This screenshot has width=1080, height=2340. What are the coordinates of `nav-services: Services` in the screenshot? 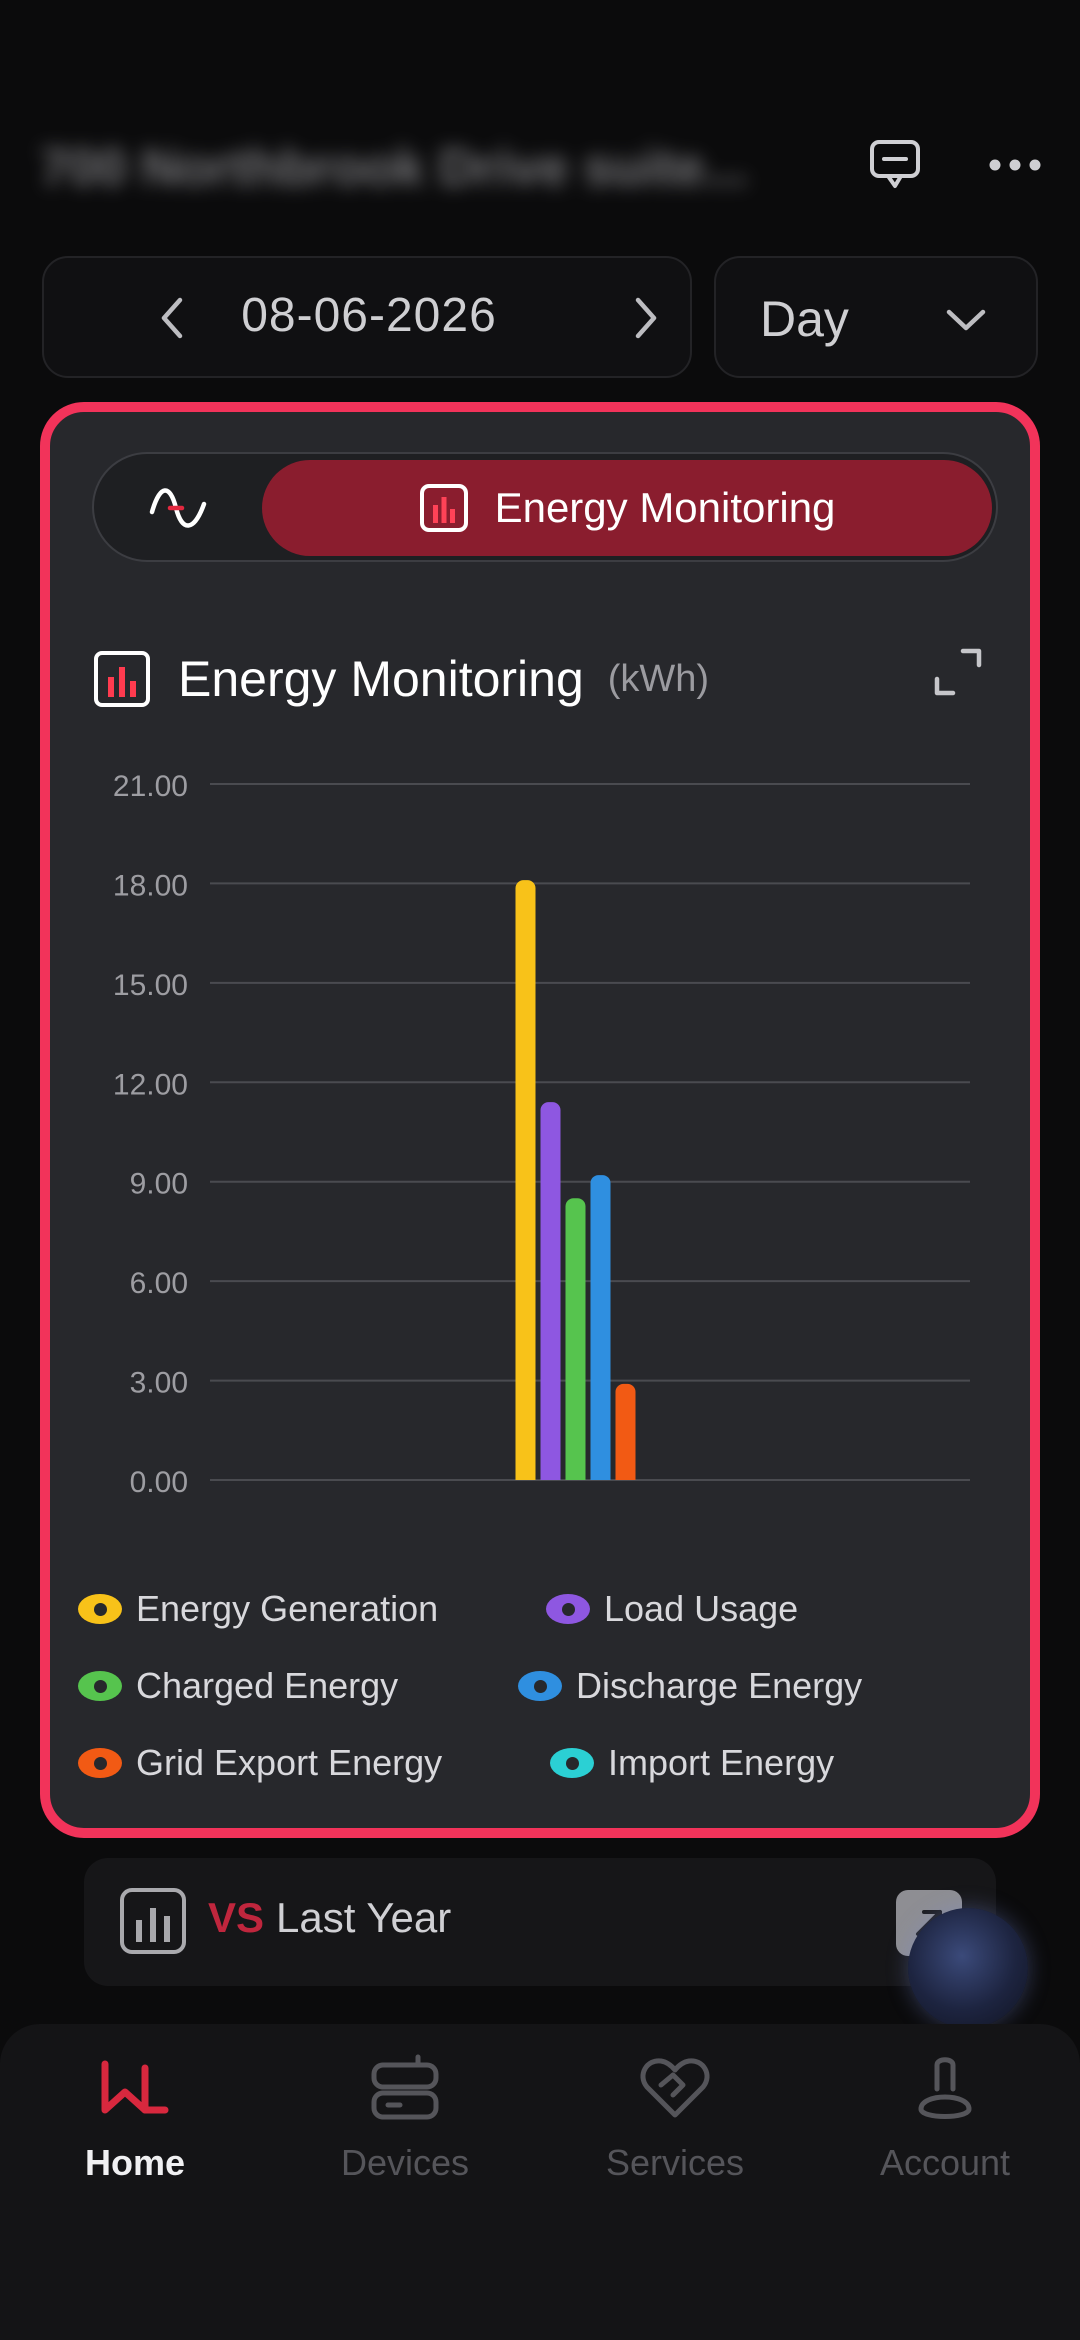 It's located at (675, 2133).